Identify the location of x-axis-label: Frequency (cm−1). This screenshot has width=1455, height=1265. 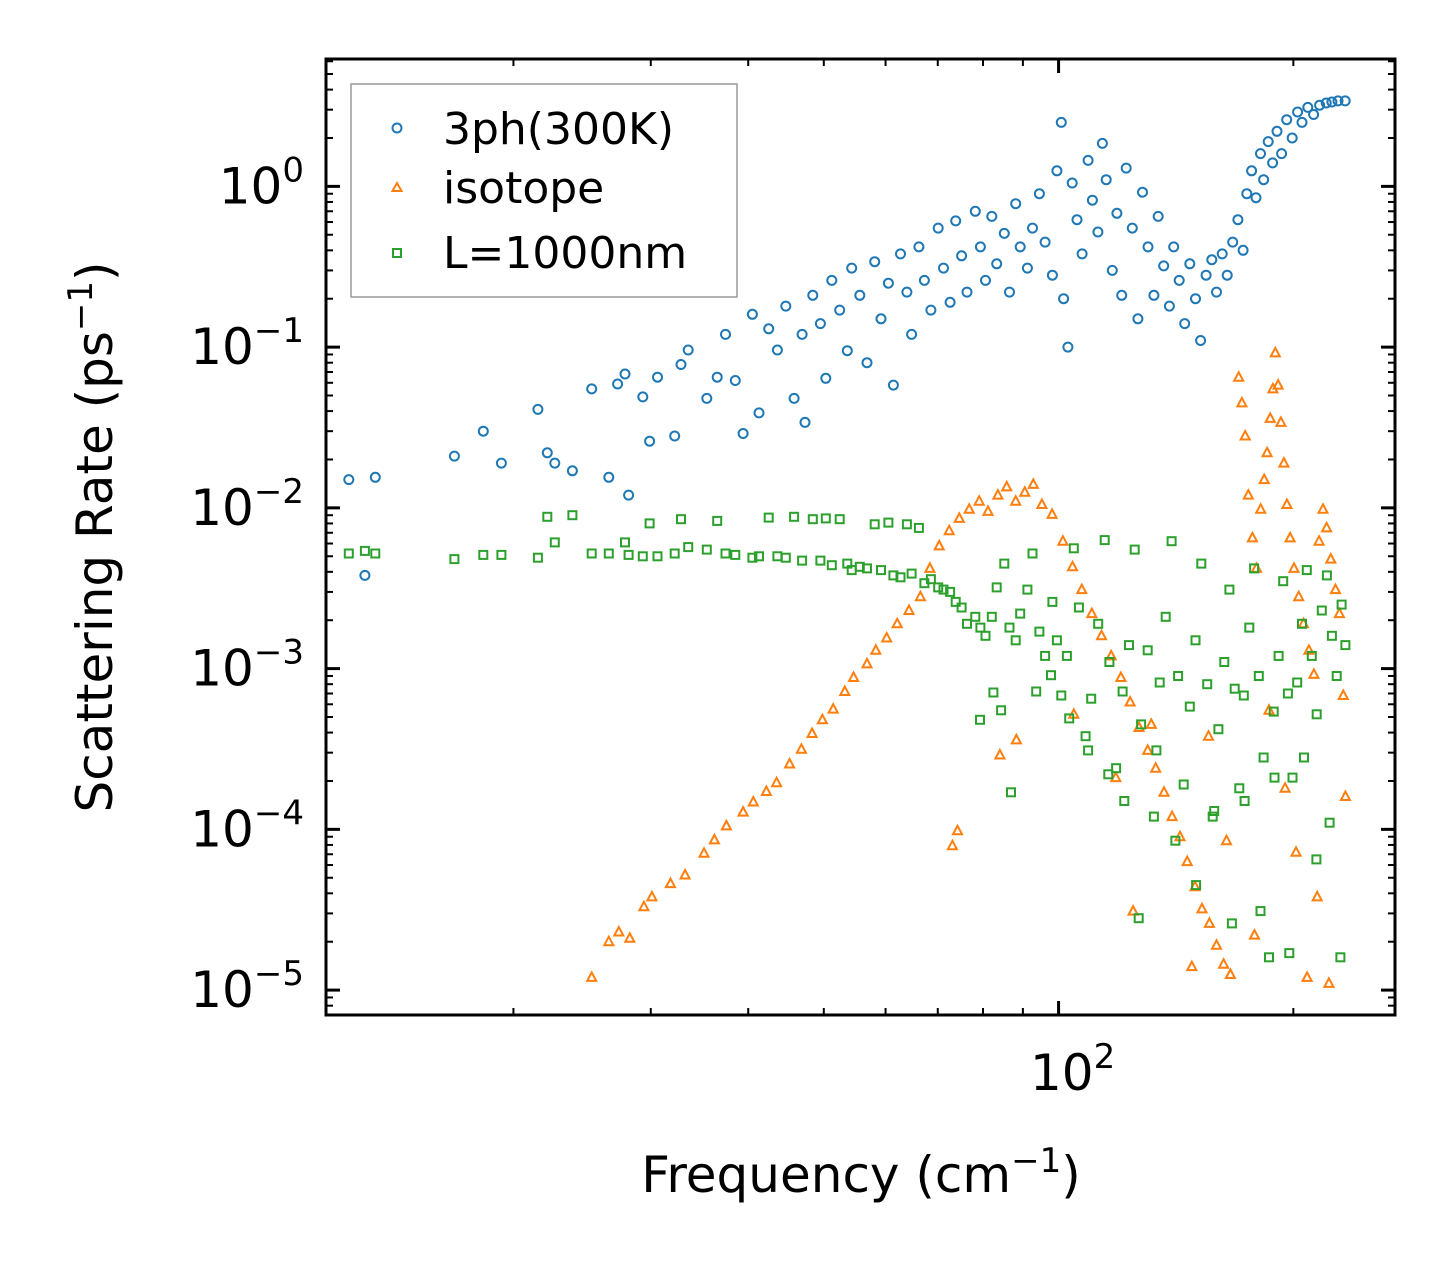
(861, 1172).